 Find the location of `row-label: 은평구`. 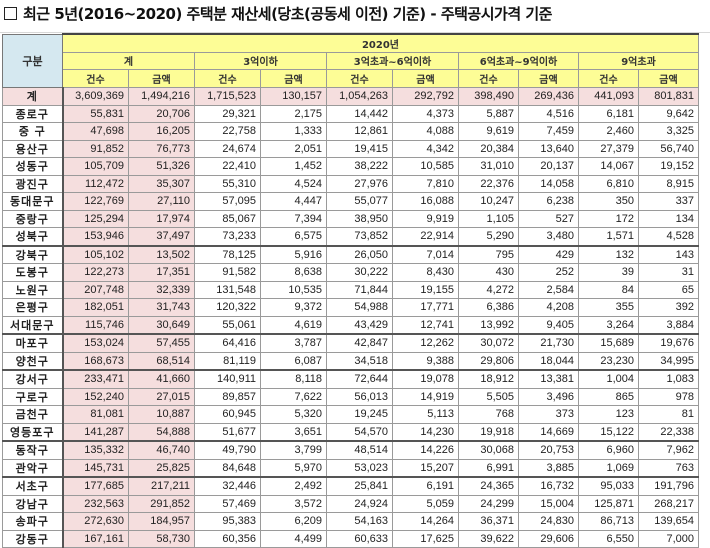

row-label: 은평구 is located at coordinates (33, 307).